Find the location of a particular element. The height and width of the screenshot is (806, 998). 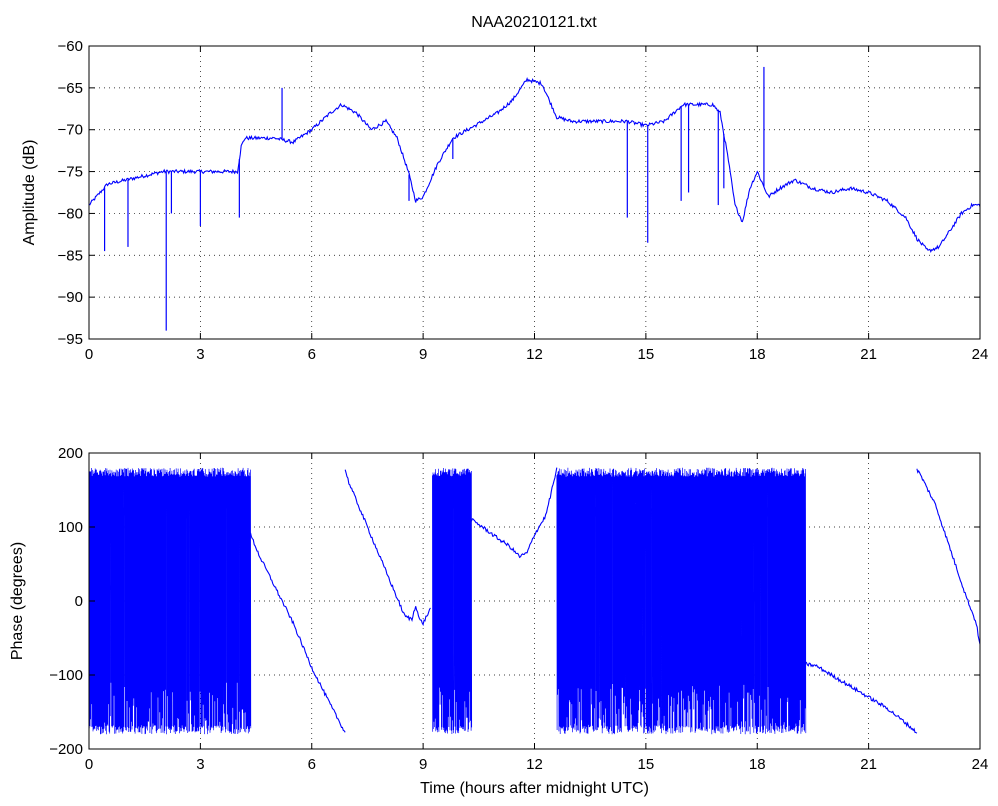

y-tick-label: −95 is located at coordinates (70, 339).